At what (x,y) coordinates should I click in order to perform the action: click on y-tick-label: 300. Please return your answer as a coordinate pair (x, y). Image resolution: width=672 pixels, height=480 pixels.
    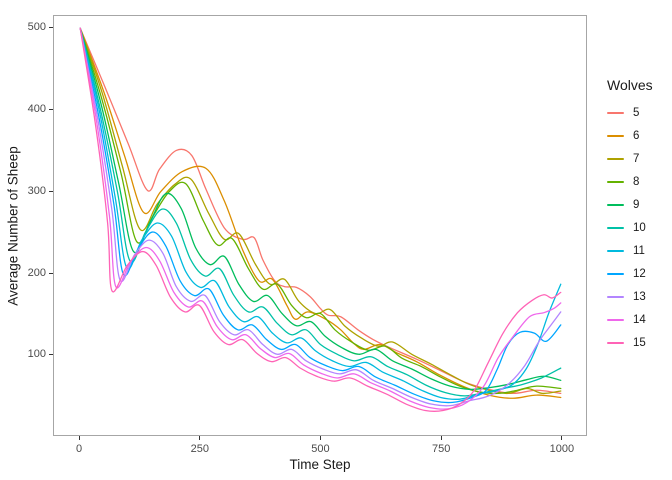
    Looking at the image, I should click on (36, 190).